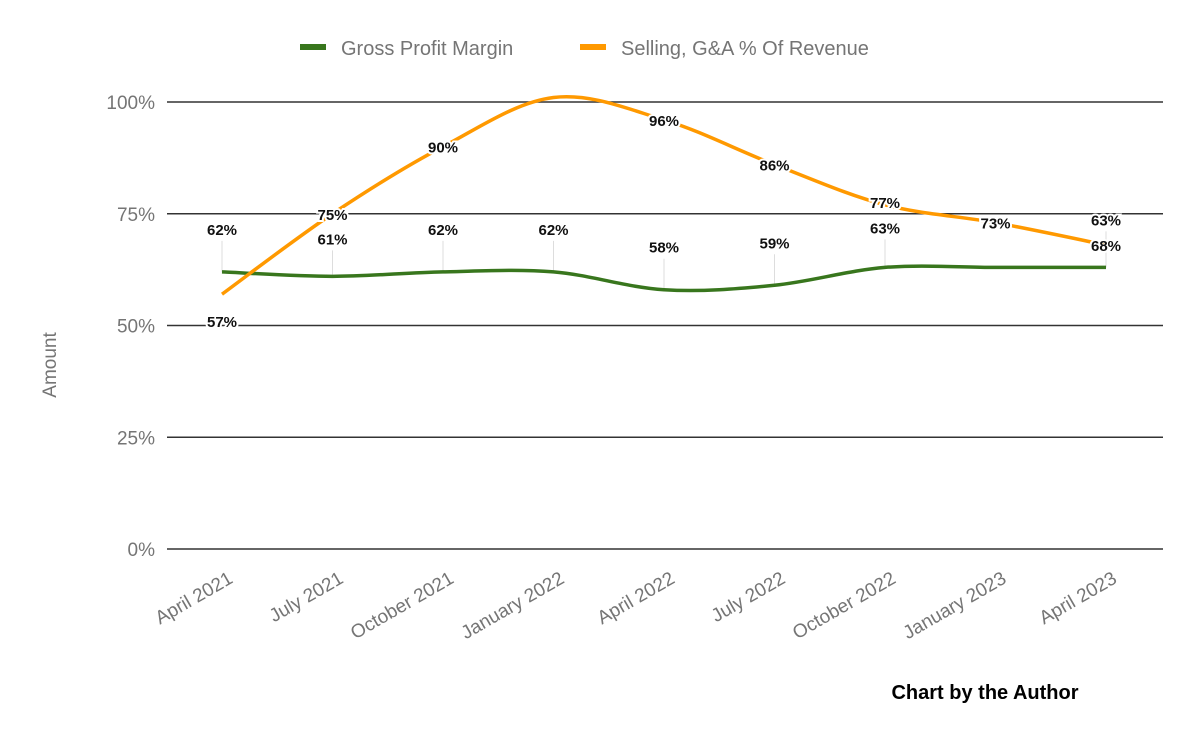  What do you see at coordinates (136, 215) in the screenshot?
I see `y-tick-label: 75%` at bounding box center [136, 215].